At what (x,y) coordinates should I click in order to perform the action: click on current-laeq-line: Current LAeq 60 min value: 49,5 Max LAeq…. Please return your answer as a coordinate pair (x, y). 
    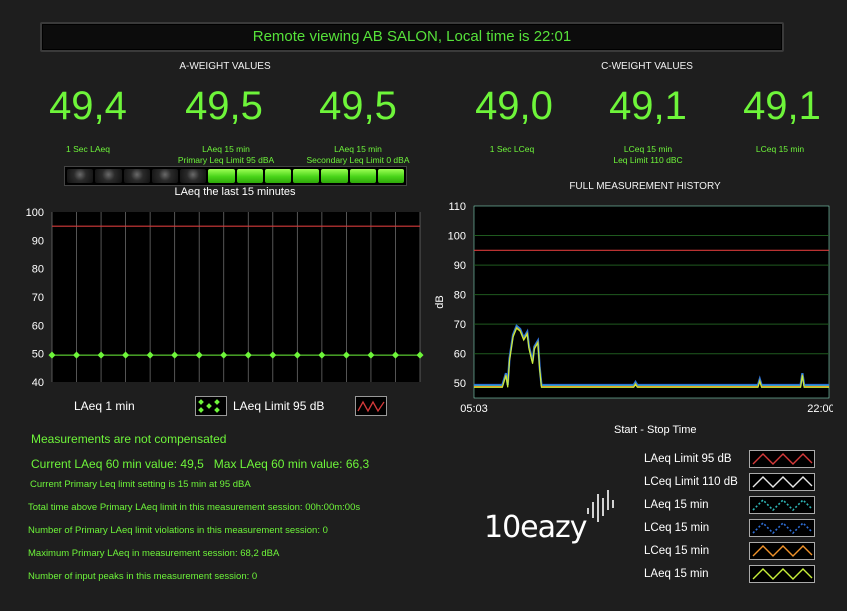
    Looking at the image, I should click on (200, 464).